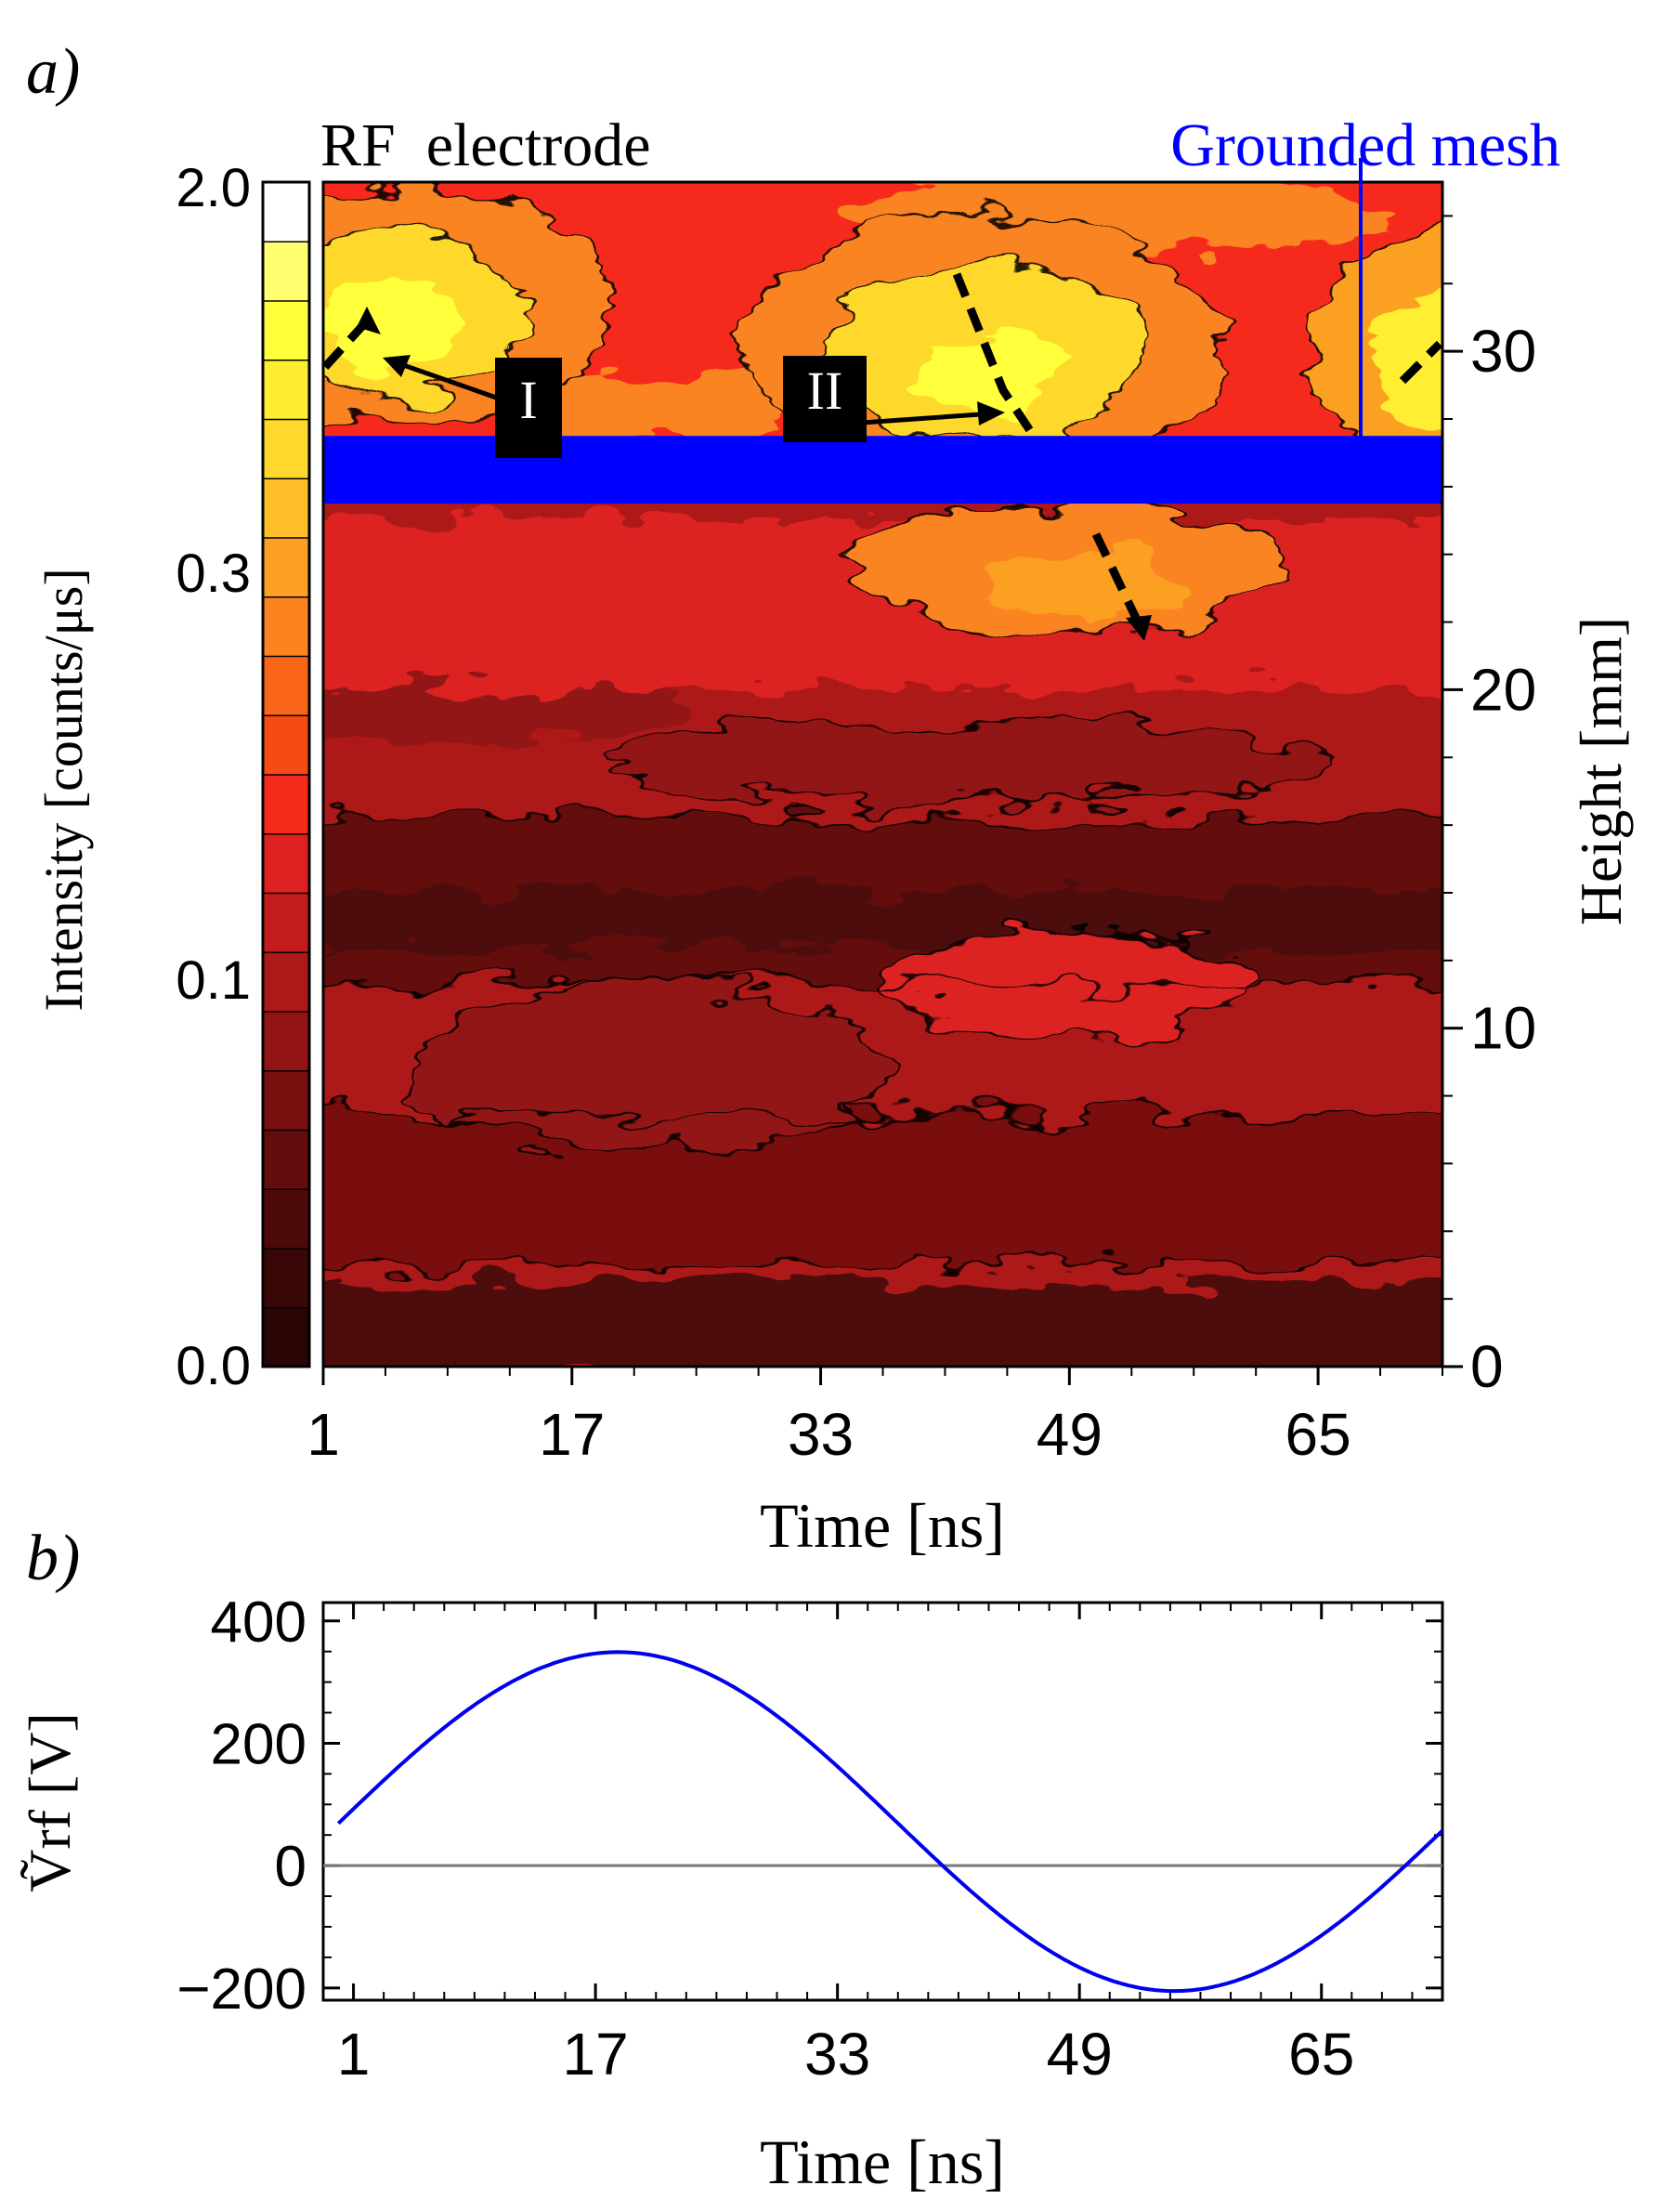  I want to click on panel-a-ytick-label-1: 10, so click(1503, 1028).